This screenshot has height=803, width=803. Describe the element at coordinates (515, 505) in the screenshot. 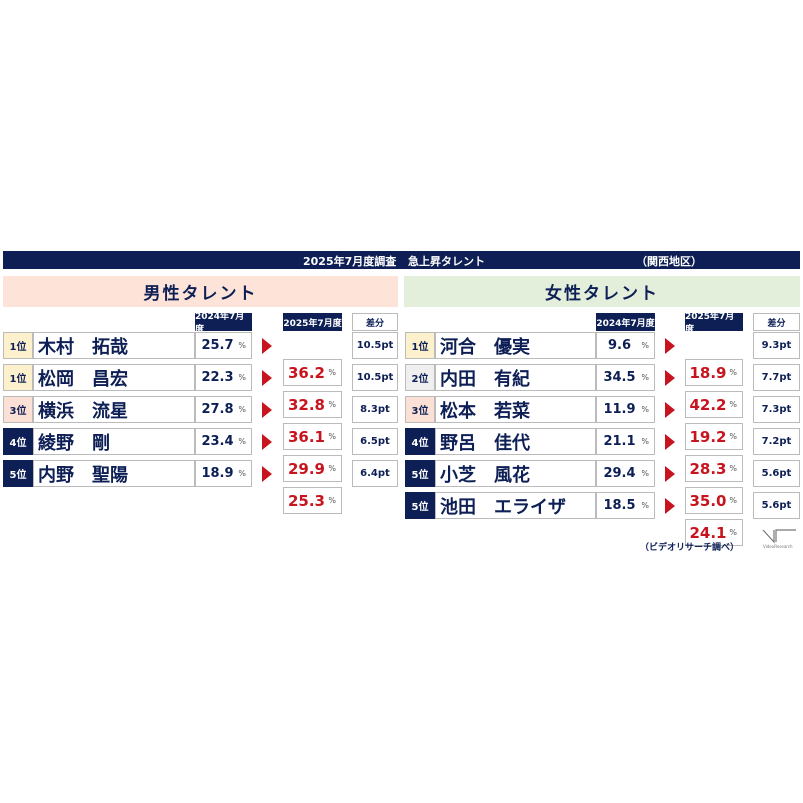

I see `talent-name: 池田 エライザ` at that location.